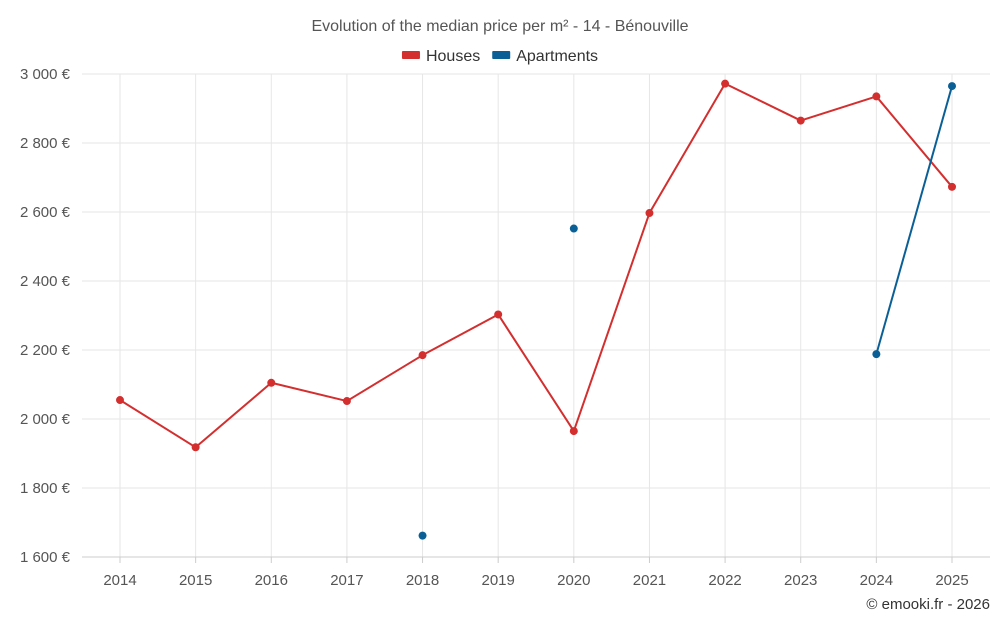  I want to click on x-tick-label: 2025, so click(951, 580).